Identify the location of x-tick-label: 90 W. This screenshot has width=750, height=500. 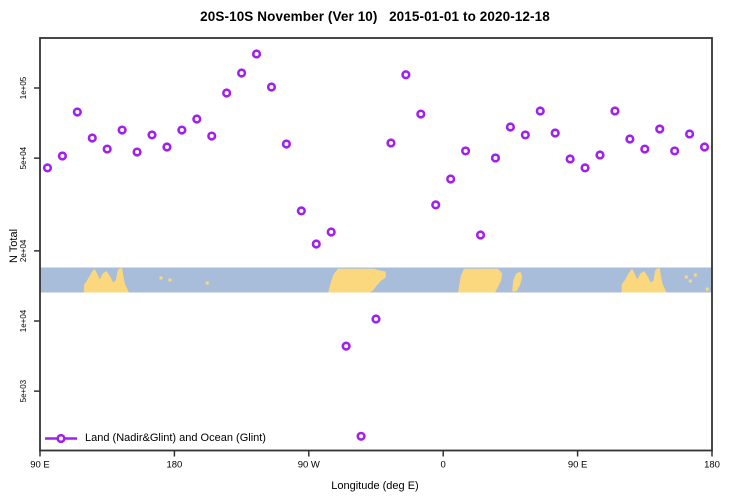
(309, 465).